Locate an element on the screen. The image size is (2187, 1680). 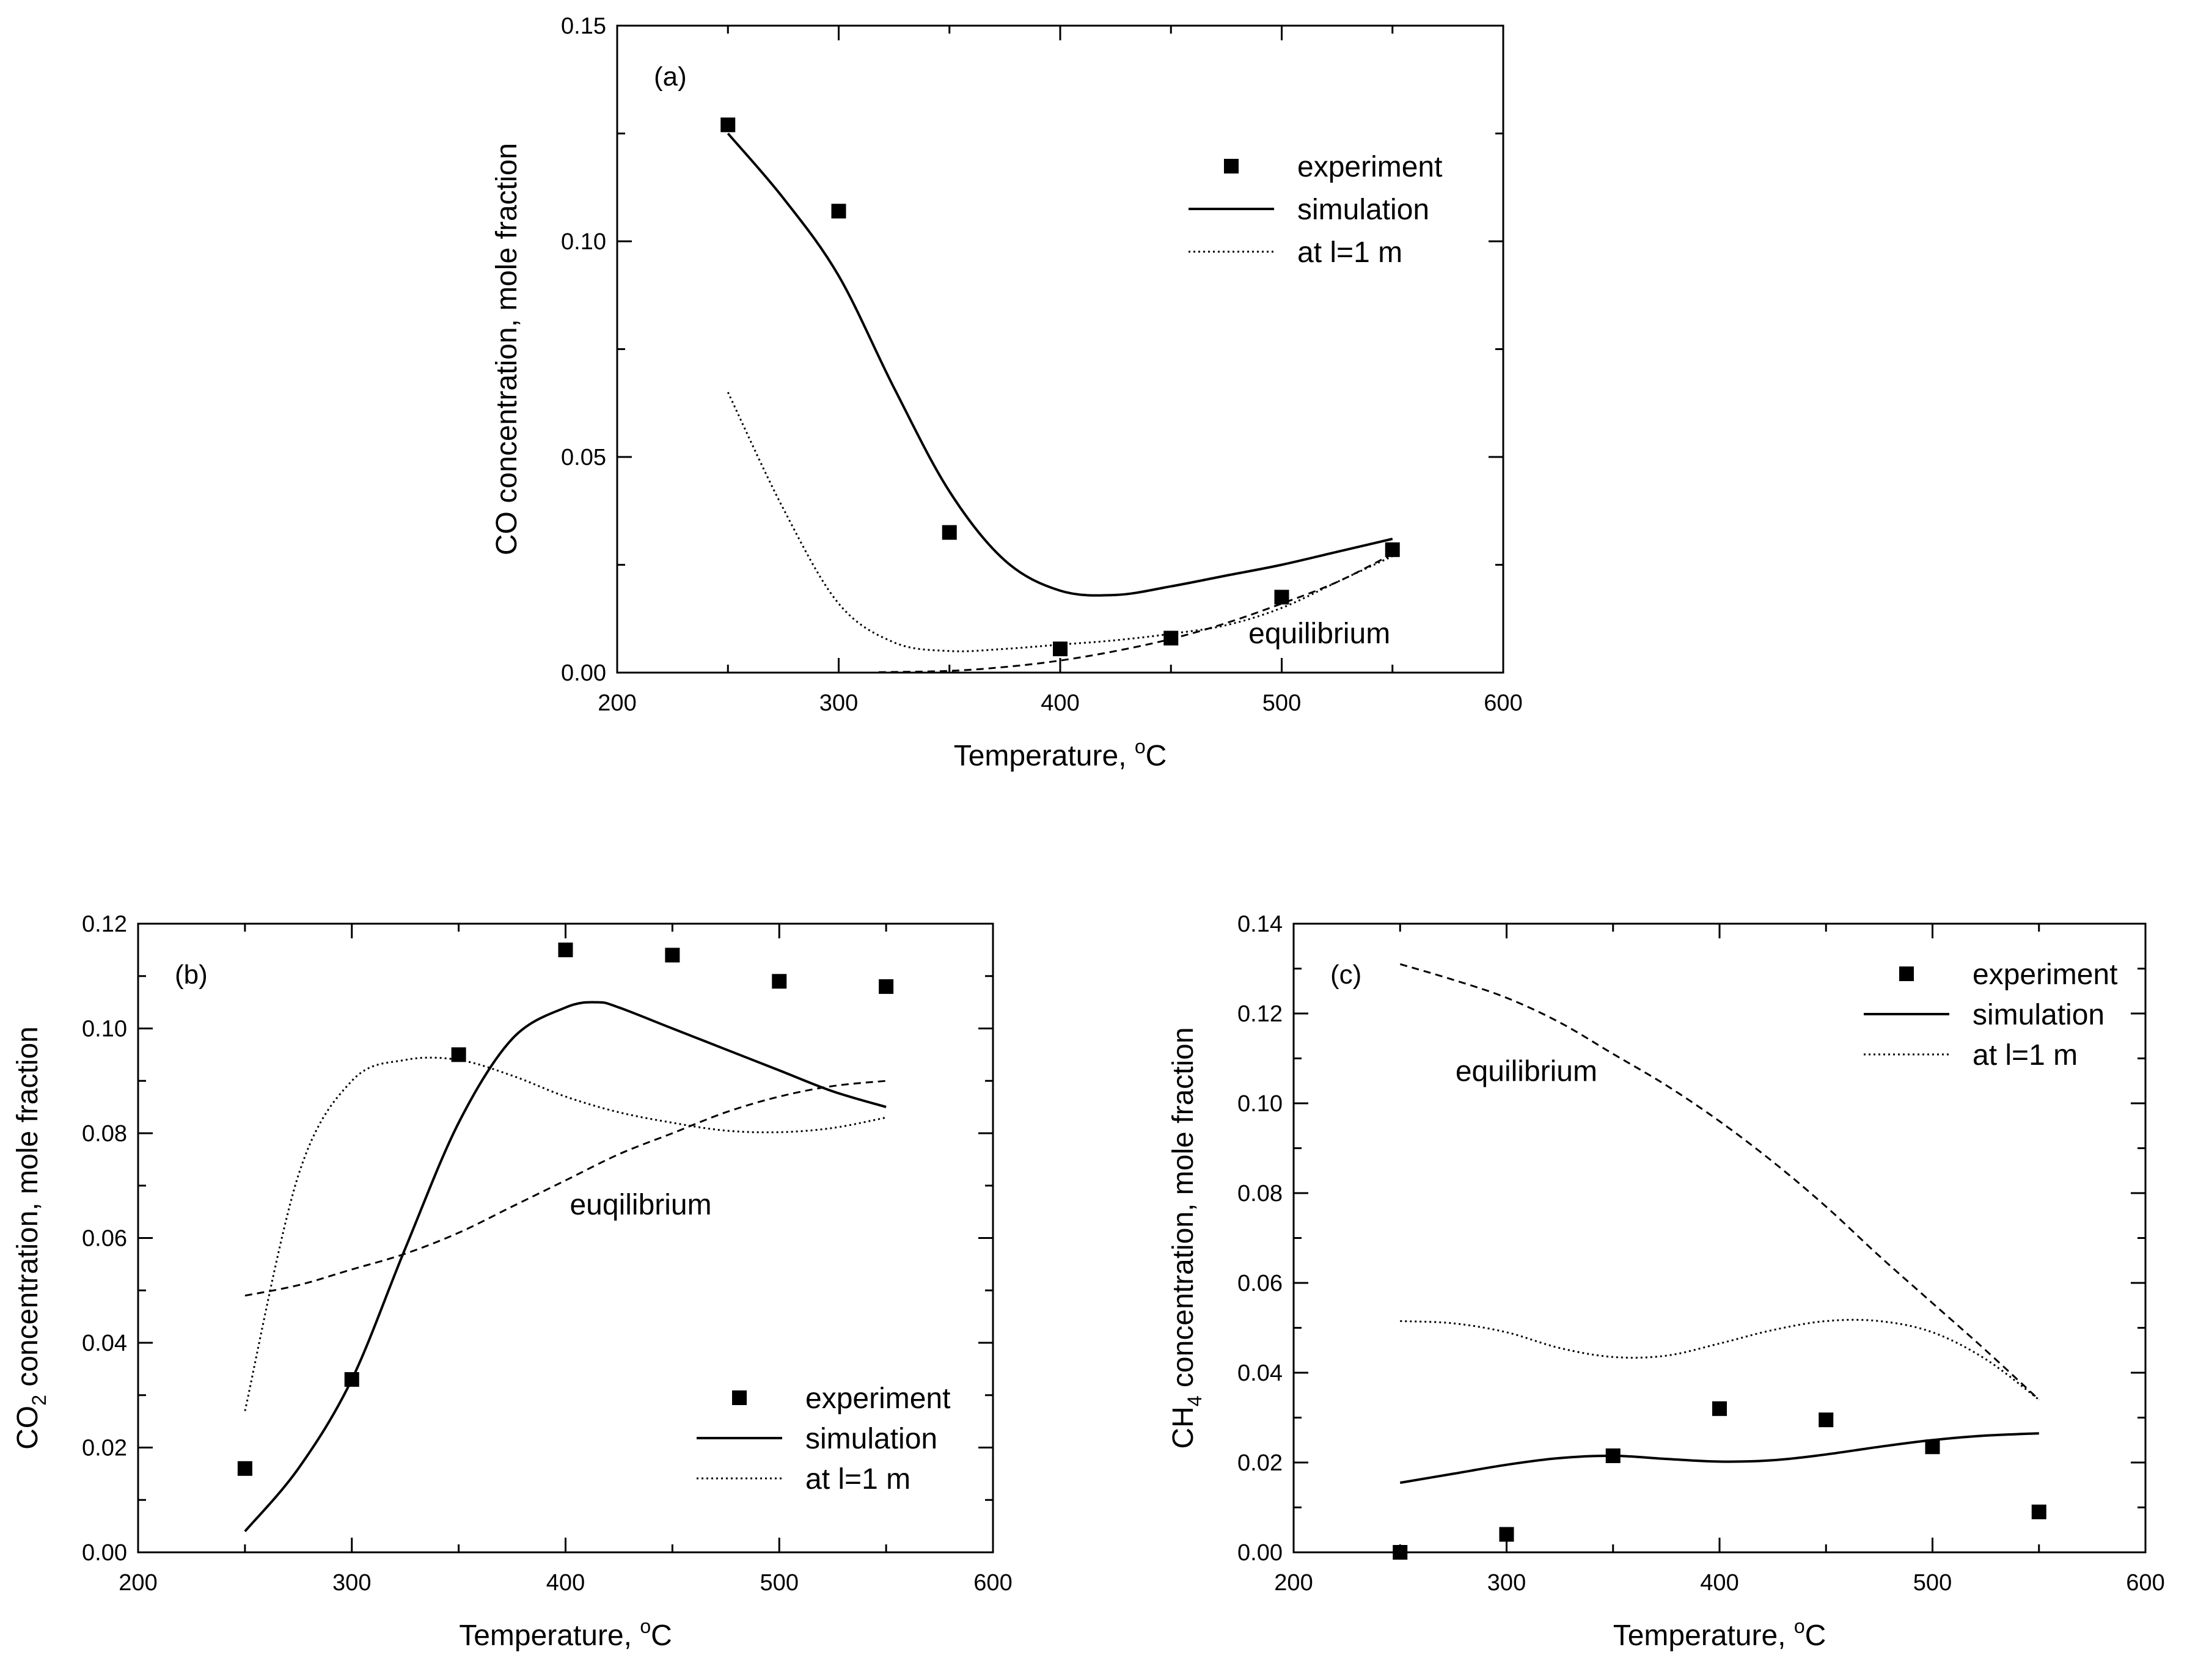
y-axis-title-text: CO concentration, mole fraction is located at coordinates (507, 349).